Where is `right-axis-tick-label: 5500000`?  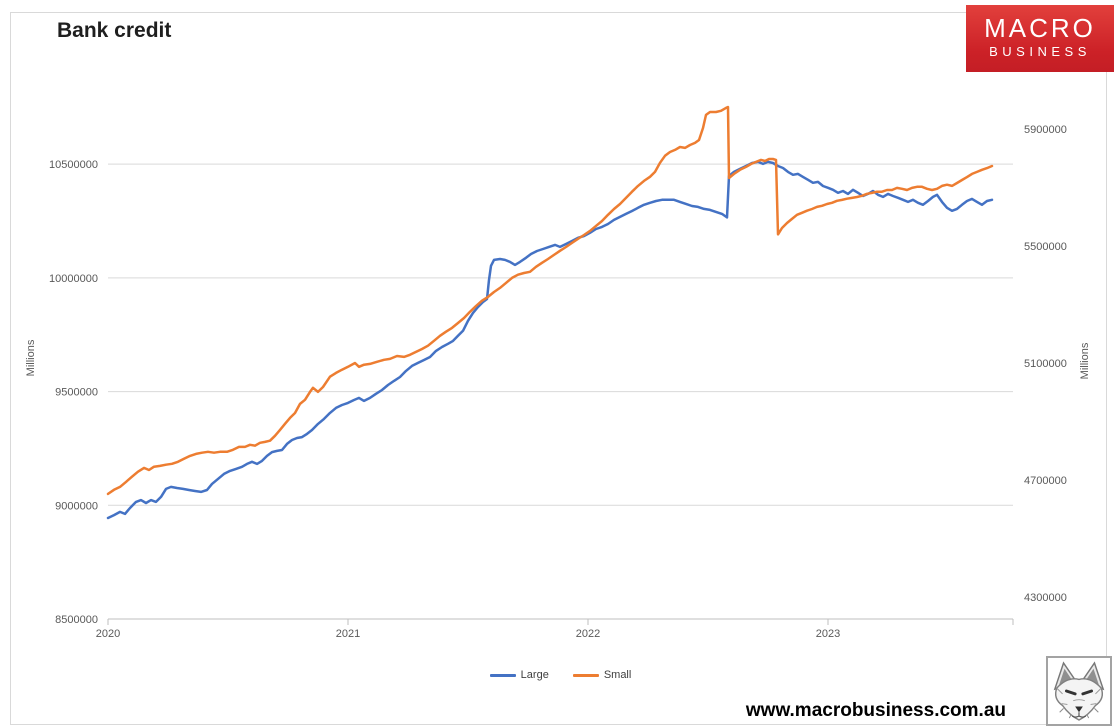 right-axis-tick-label: 5500000 is located at coordinates (1045, 247).